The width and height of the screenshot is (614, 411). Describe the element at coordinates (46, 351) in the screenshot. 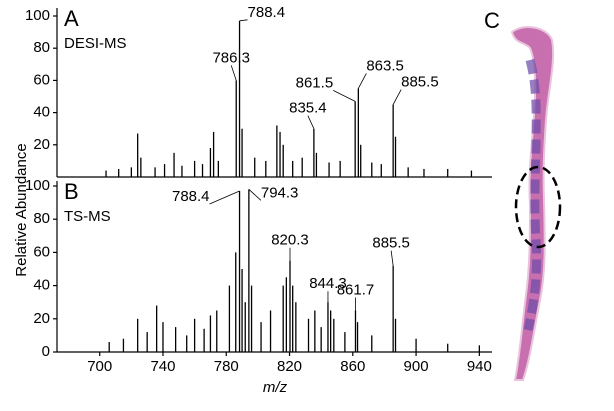

I see `y-tick-label: 0` at that location.